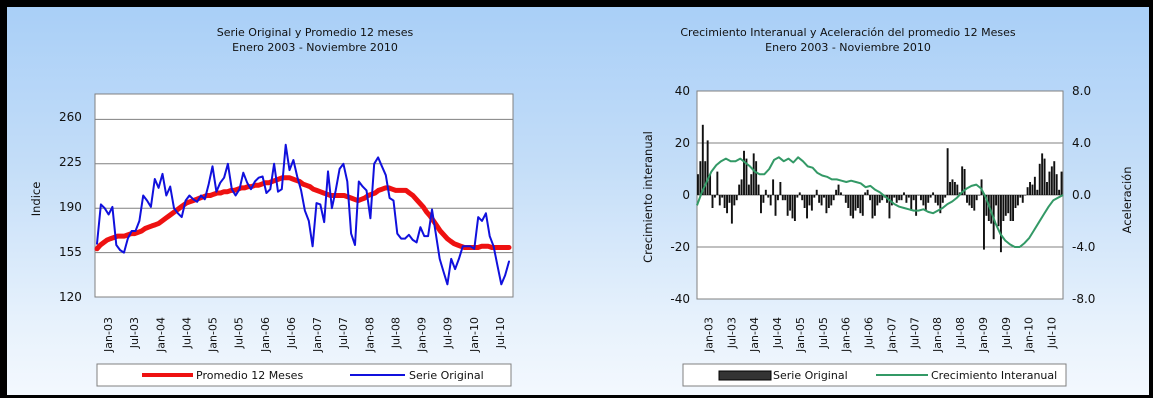  Describe the element at coordinates (303, 214) in the screenshot. I see `chart-1-series` at that location.